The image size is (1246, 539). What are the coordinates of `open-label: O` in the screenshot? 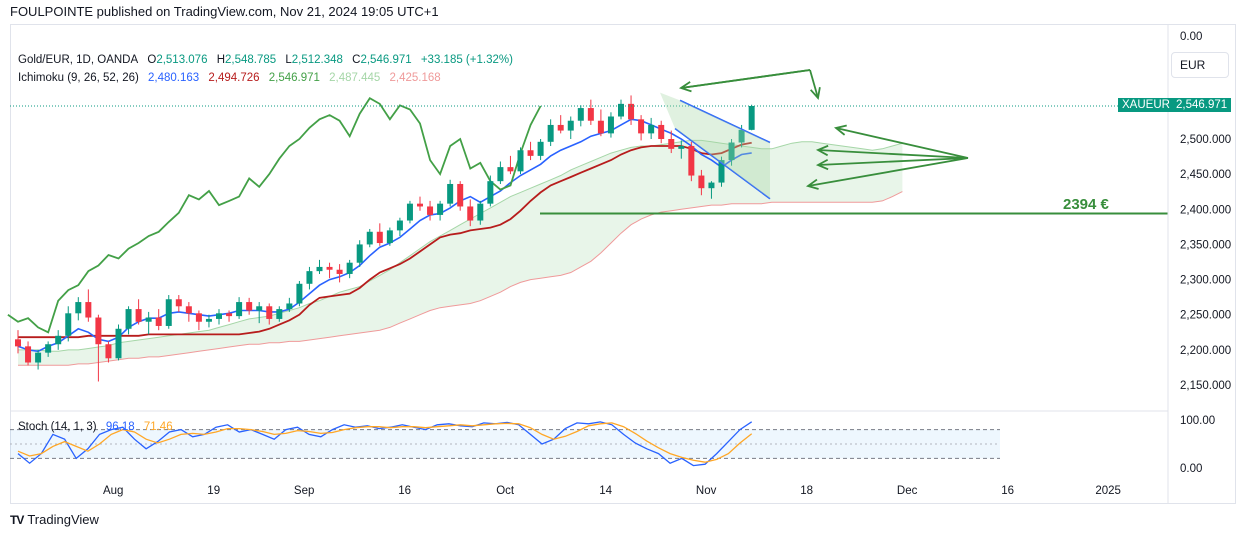 It's located at (152, 60).